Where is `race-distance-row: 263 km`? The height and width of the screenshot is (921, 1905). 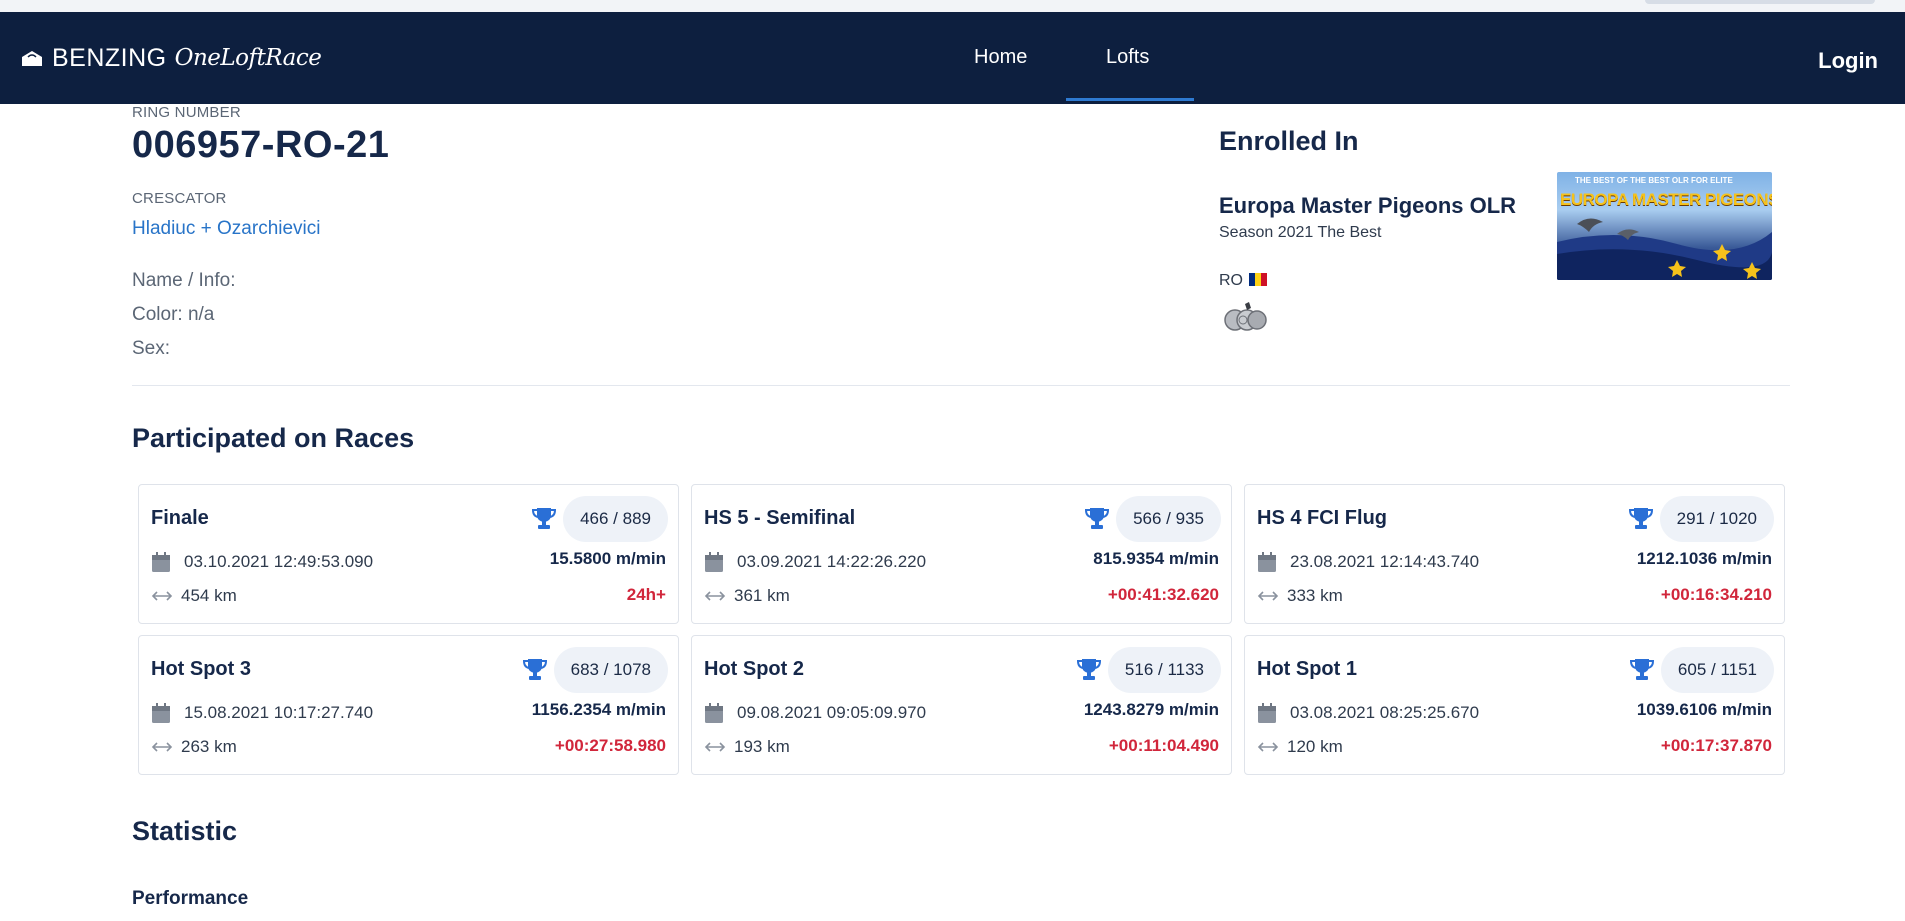
race-distance-row: 263 km is located at coordinates (194, 747).